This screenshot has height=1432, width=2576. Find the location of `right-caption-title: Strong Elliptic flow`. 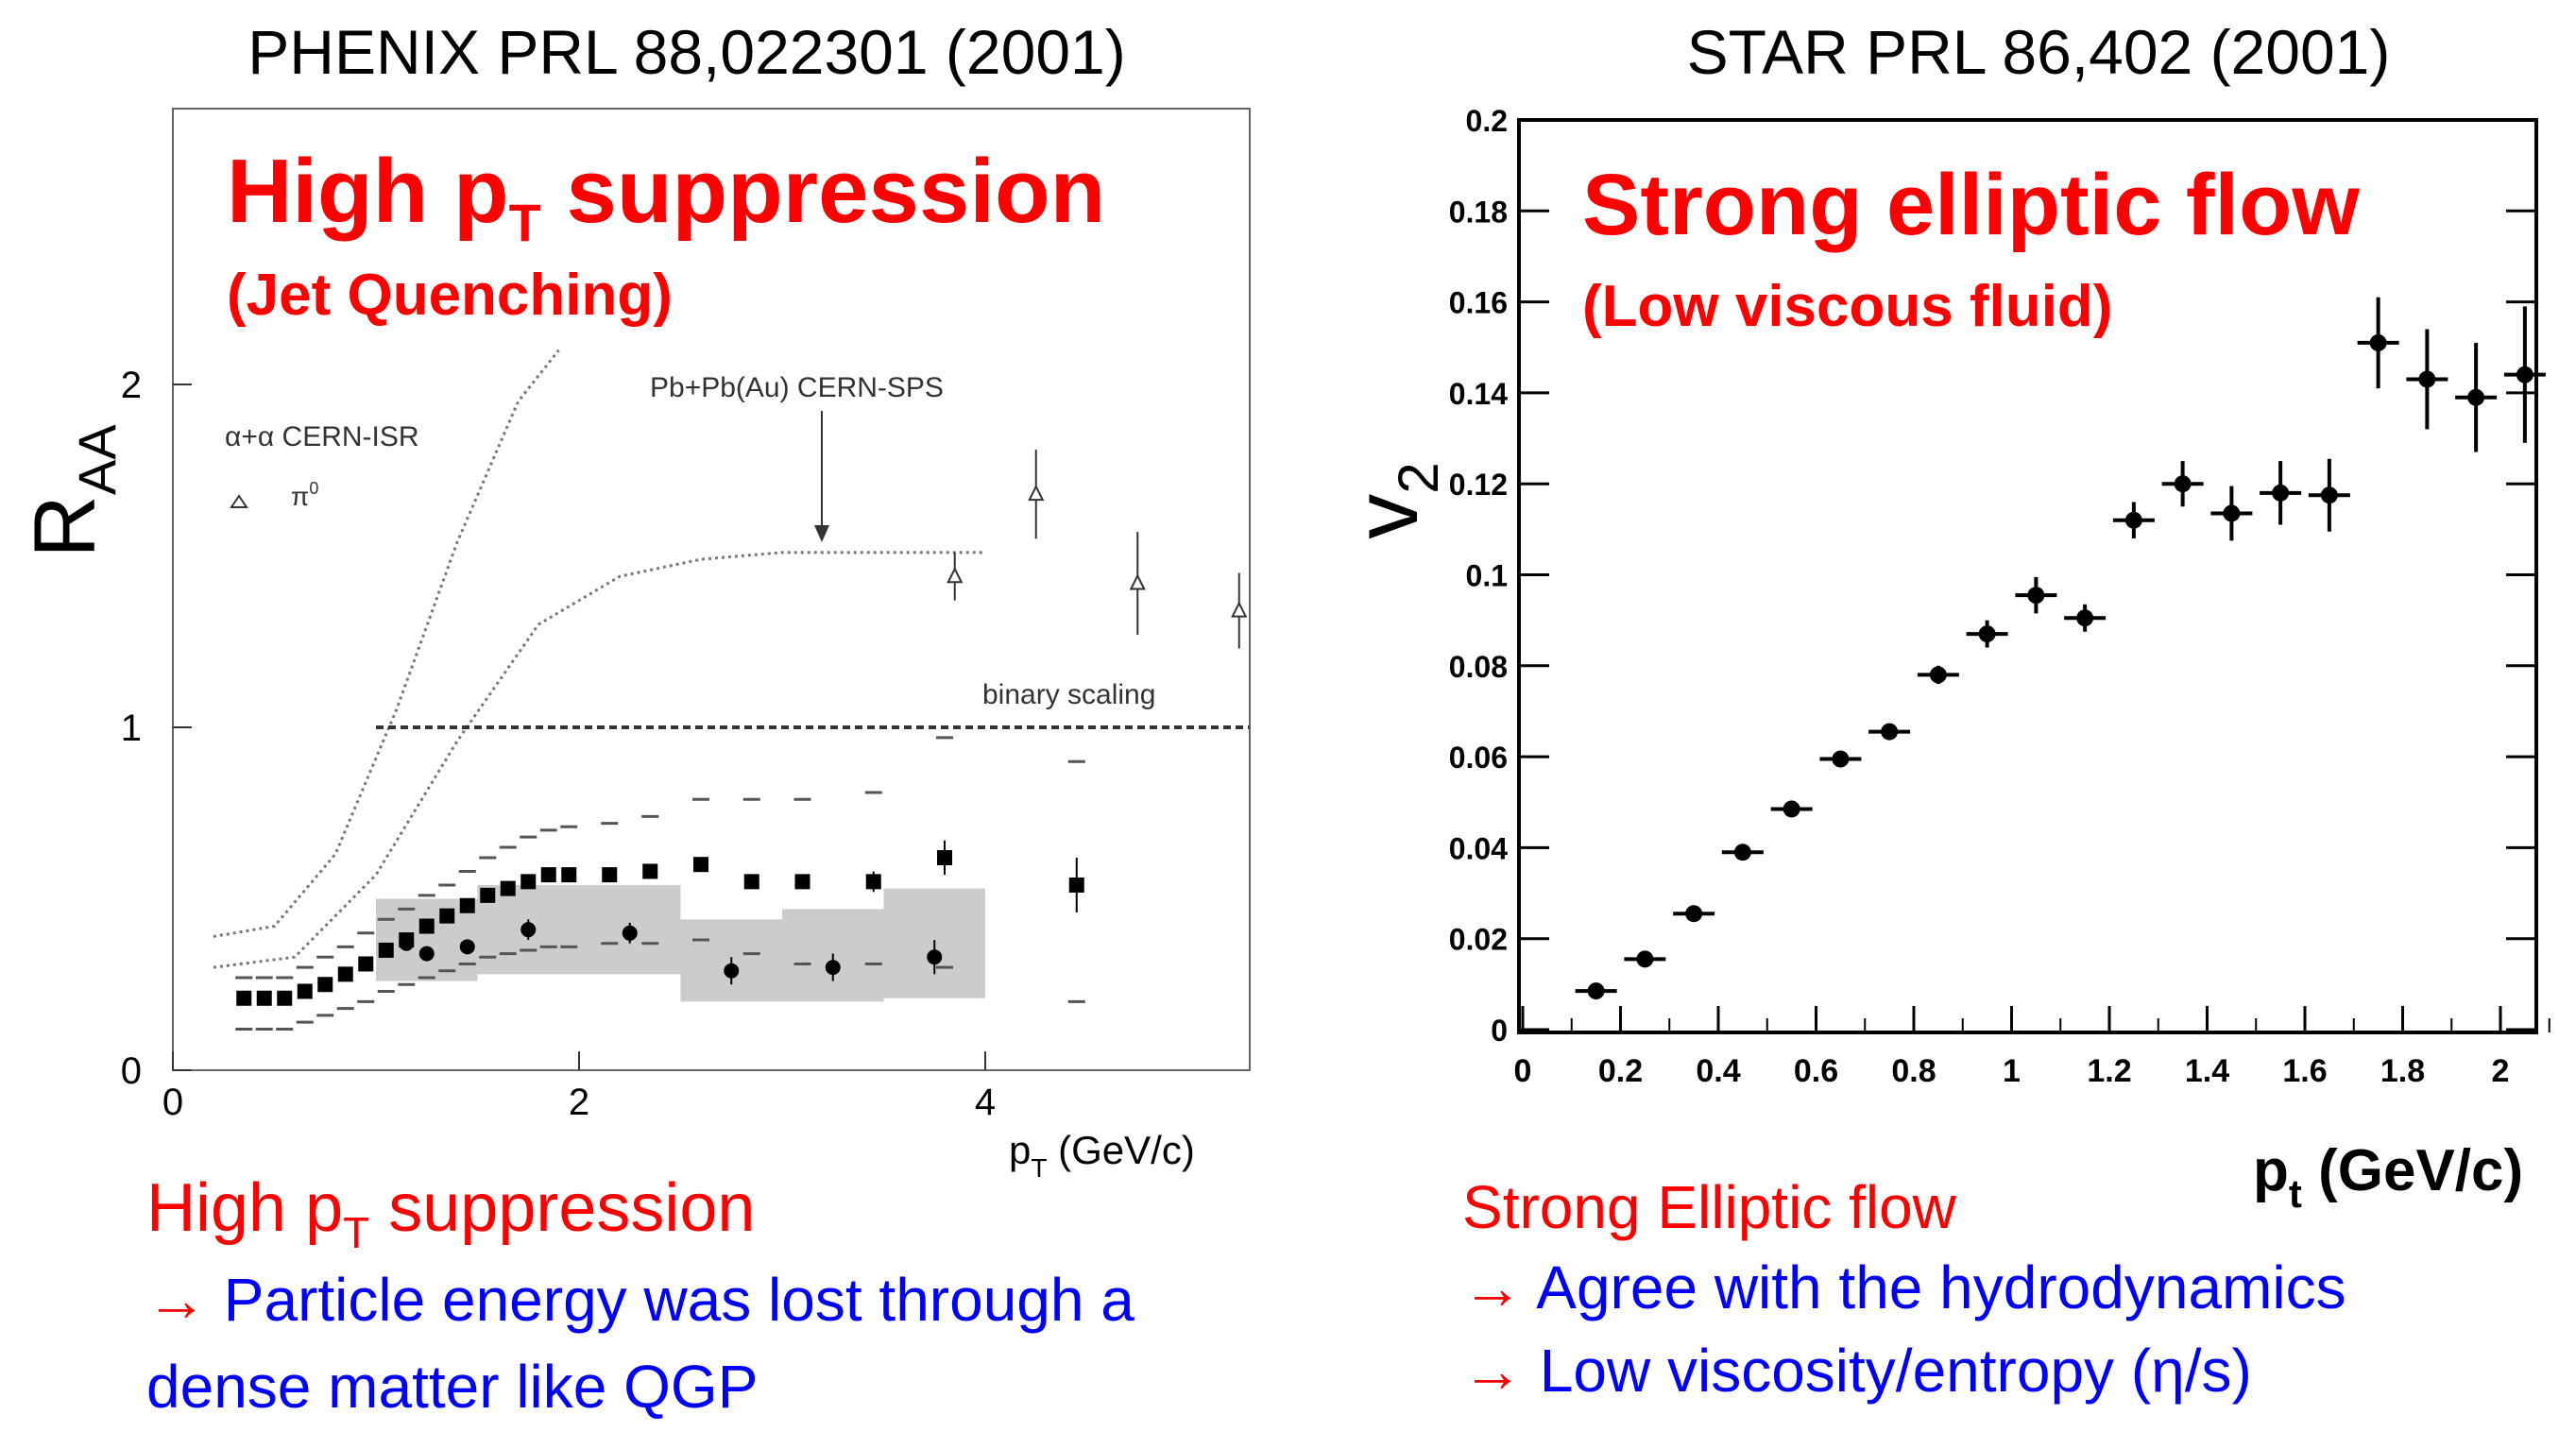

right-caption-title: Strong Elliptic flow is located at coordinates (1710, 1207).